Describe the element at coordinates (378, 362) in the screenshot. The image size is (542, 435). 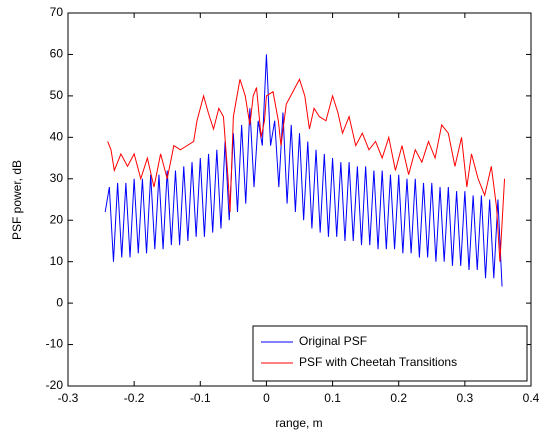
I see `legend-label: PSF with Cheetah Transitions` at that location.